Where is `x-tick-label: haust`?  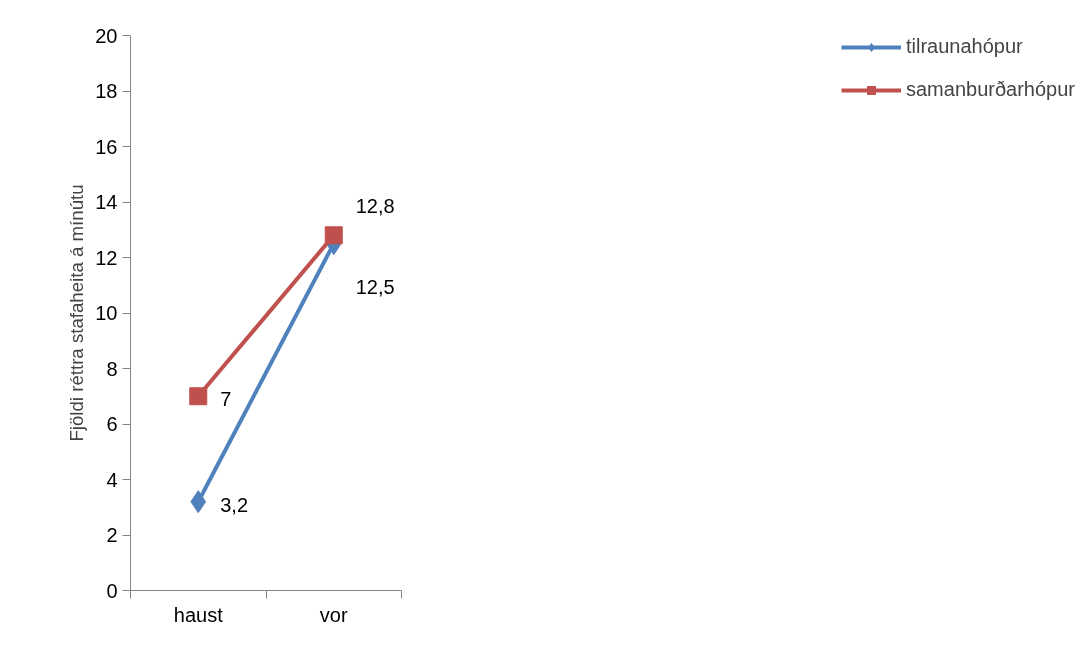 x-tick-label: haust is located at coordinates (198, 614).